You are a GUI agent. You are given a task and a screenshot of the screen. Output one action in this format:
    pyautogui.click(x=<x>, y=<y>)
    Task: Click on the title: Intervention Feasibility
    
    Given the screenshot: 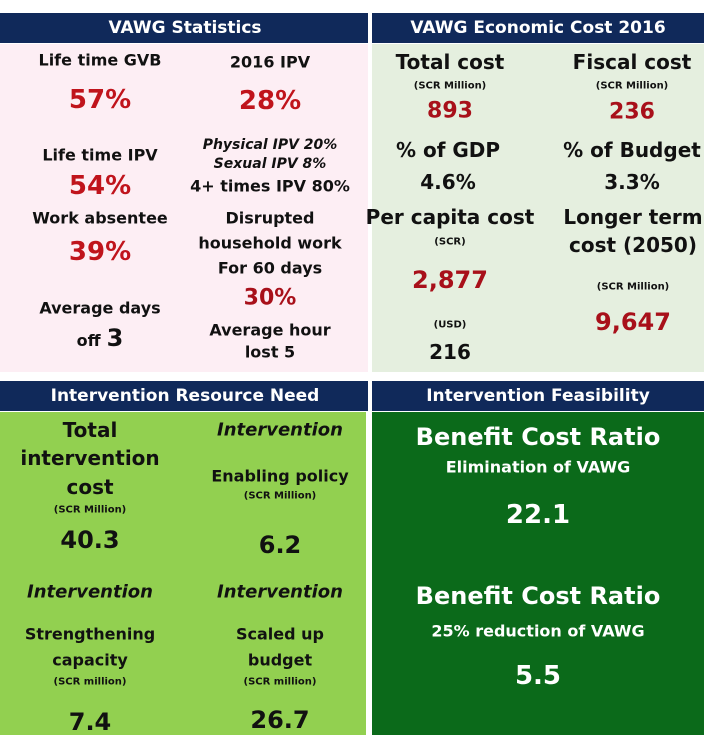 What is the action you would take?
    pyautogui.click(x=538, y=396)
    